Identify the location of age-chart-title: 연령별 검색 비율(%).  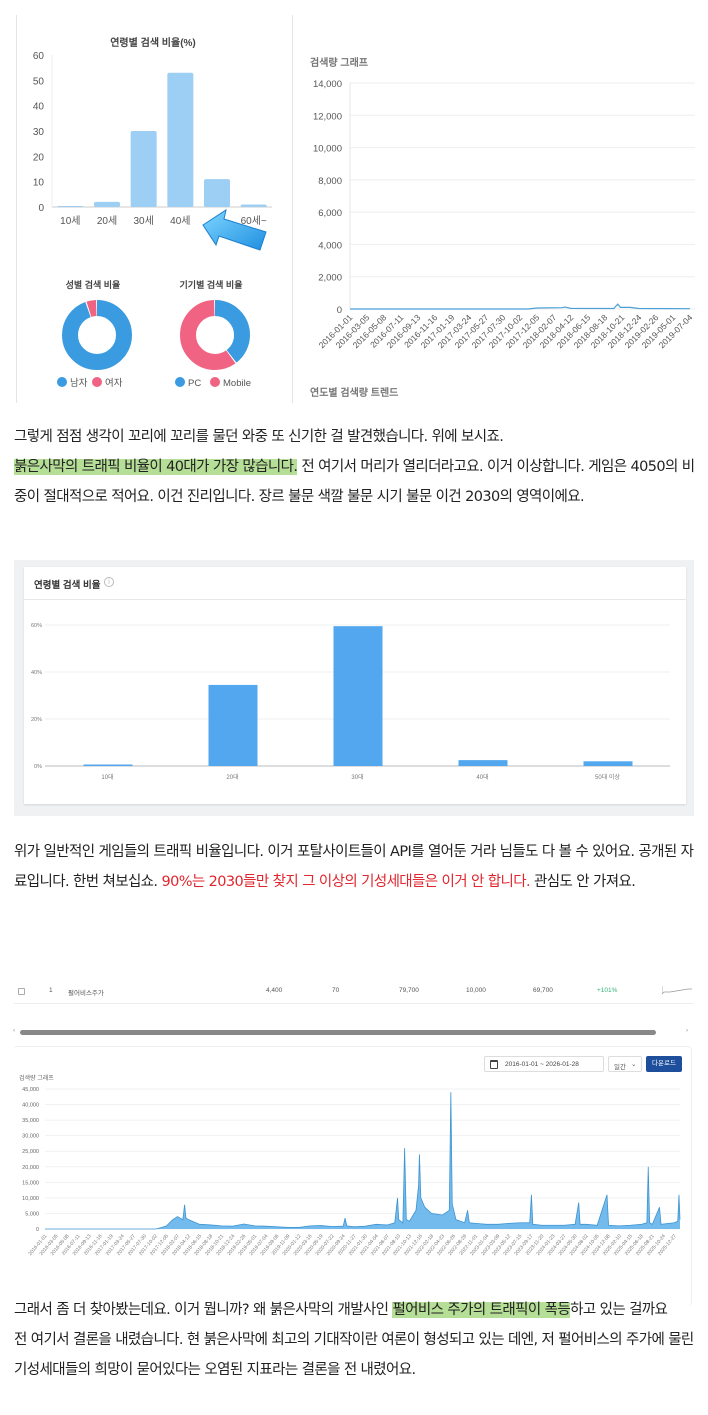
(153, 42).